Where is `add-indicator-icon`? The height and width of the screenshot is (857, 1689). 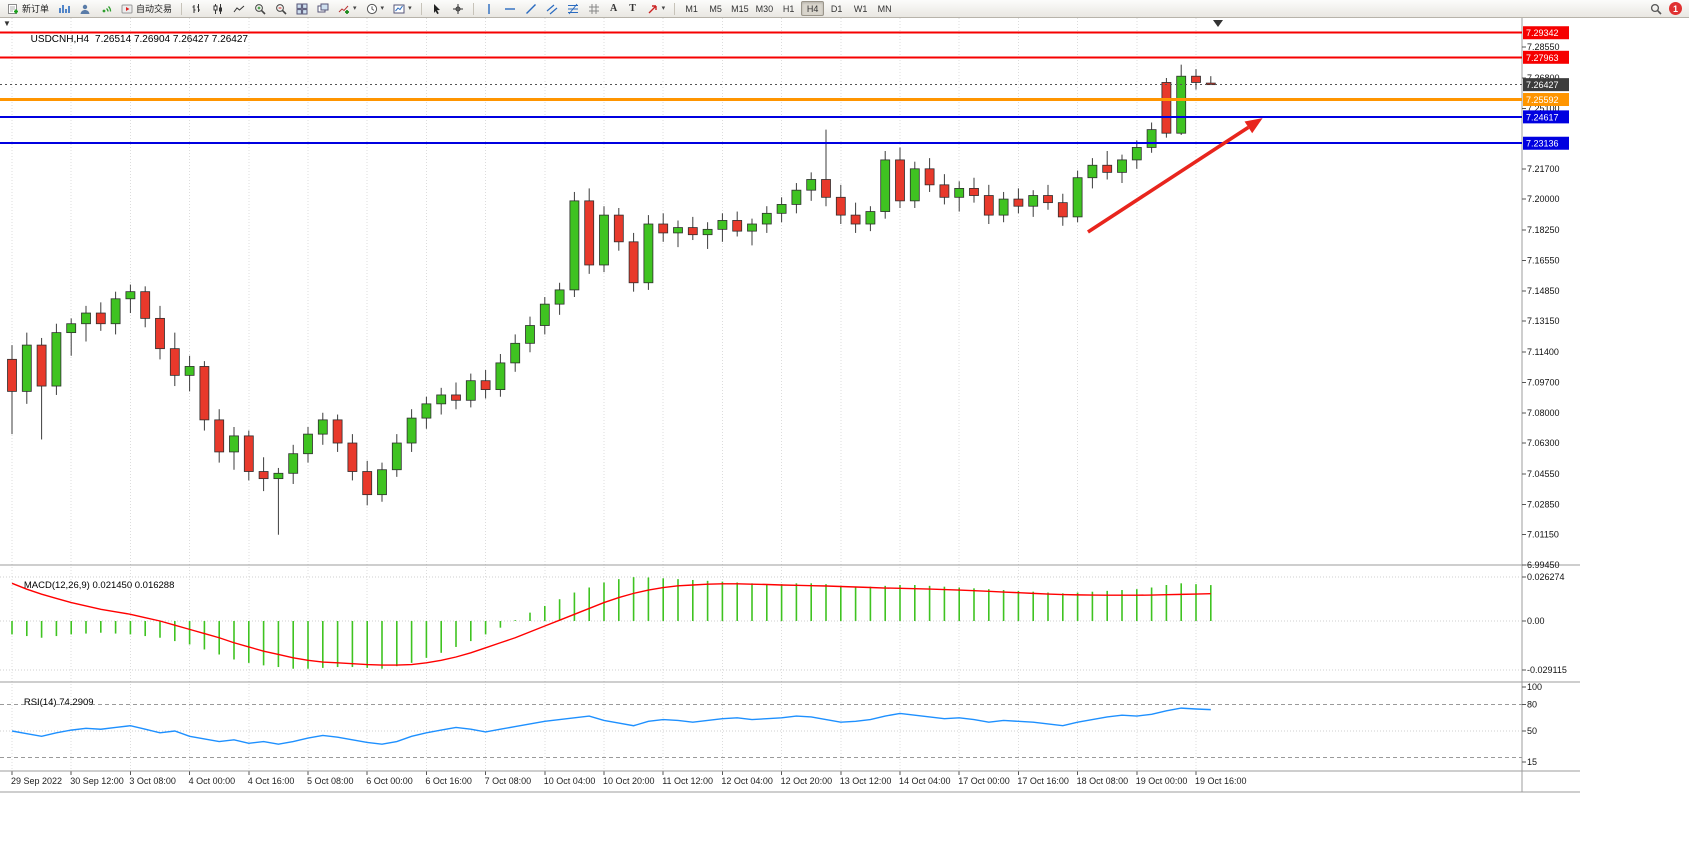
add-indicator-icon is located at coordinates (344, 9).